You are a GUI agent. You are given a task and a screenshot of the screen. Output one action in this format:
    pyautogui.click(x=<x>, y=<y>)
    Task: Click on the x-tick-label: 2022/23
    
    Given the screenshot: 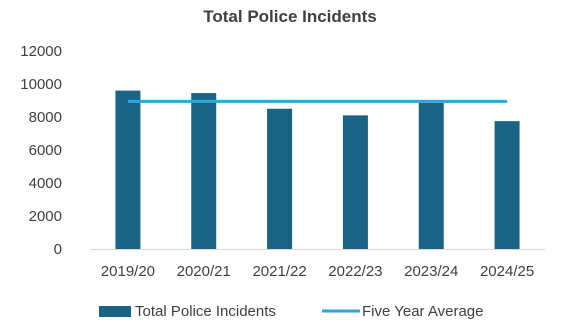 What is the action you would take?
    pyautogui.click(x=355, y=271)
    